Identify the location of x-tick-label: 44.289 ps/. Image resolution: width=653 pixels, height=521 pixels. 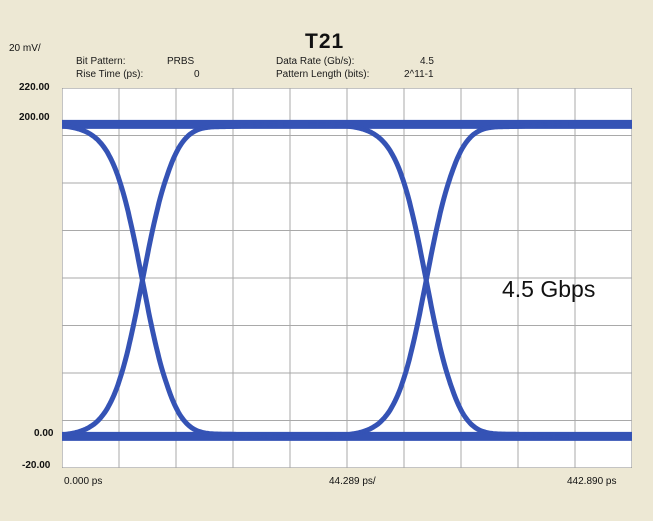
(352, 481).